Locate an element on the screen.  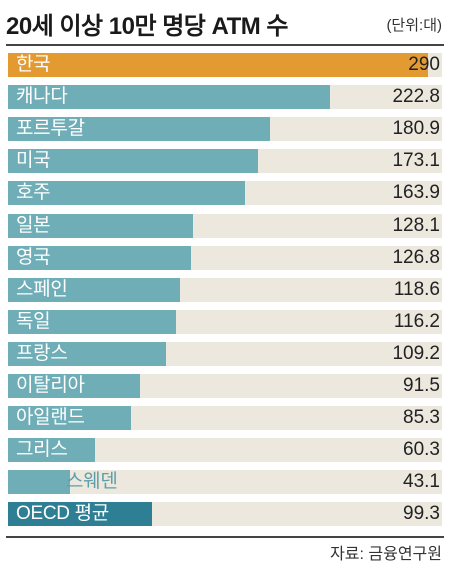
value-label: 173.1 is located at coordinates (416, 160).